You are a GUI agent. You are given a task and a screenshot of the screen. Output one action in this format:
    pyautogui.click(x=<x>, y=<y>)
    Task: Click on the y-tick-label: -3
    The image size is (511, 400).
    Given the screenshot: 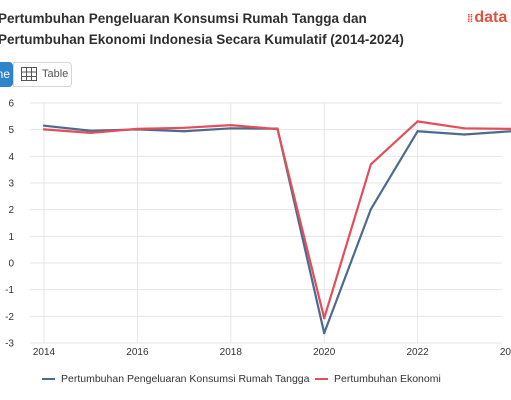 What is the action you would take?
    pyautogui.click(x=9, y=344)
    